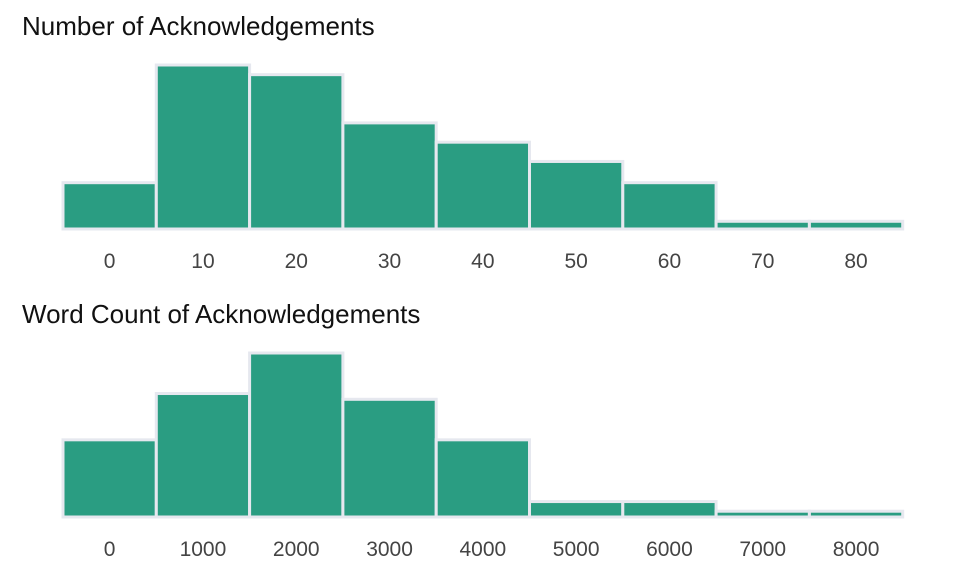  I want to click on x-tick-label: 6000, so click(669, 549).